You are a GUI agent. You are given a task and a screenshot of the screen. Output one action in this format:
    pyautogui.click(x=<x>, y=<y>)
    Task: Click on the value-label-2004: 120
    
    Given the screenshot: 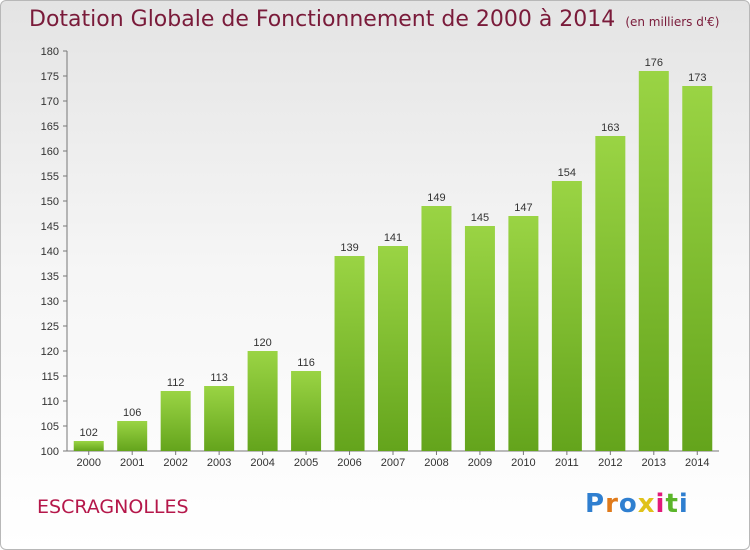 What is the action you would take?
    pyautogui.click(x=262, y=343)
    